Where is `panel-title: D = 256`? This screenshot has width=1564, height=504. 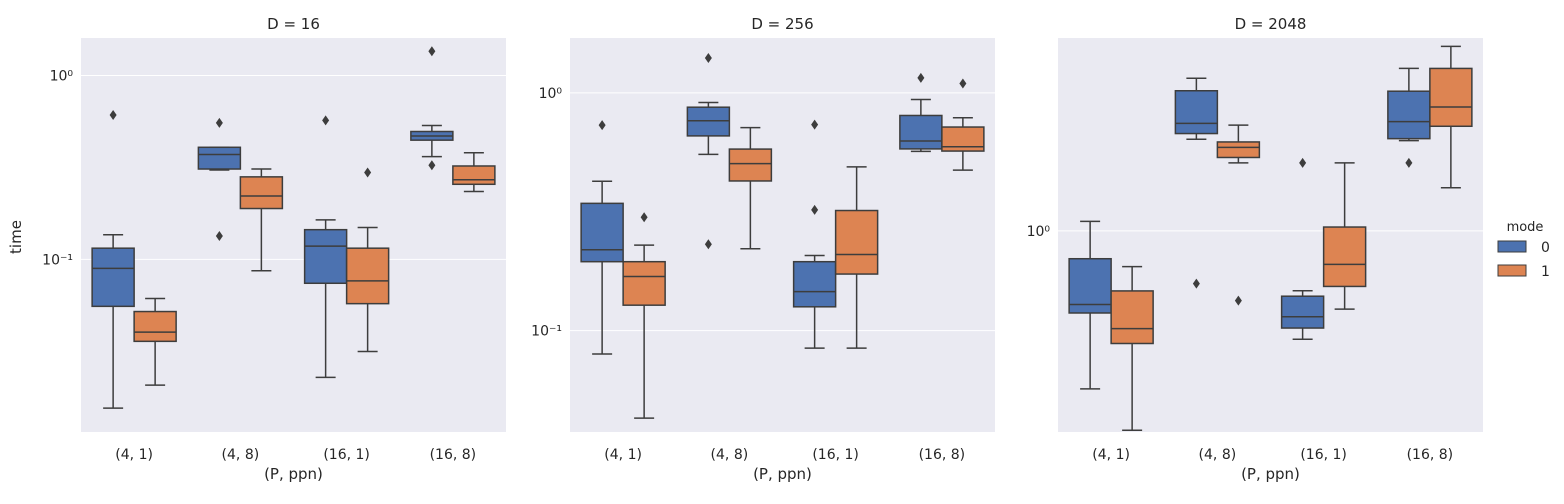
panel-title: D = 256 is located at coordinates (782, 24).